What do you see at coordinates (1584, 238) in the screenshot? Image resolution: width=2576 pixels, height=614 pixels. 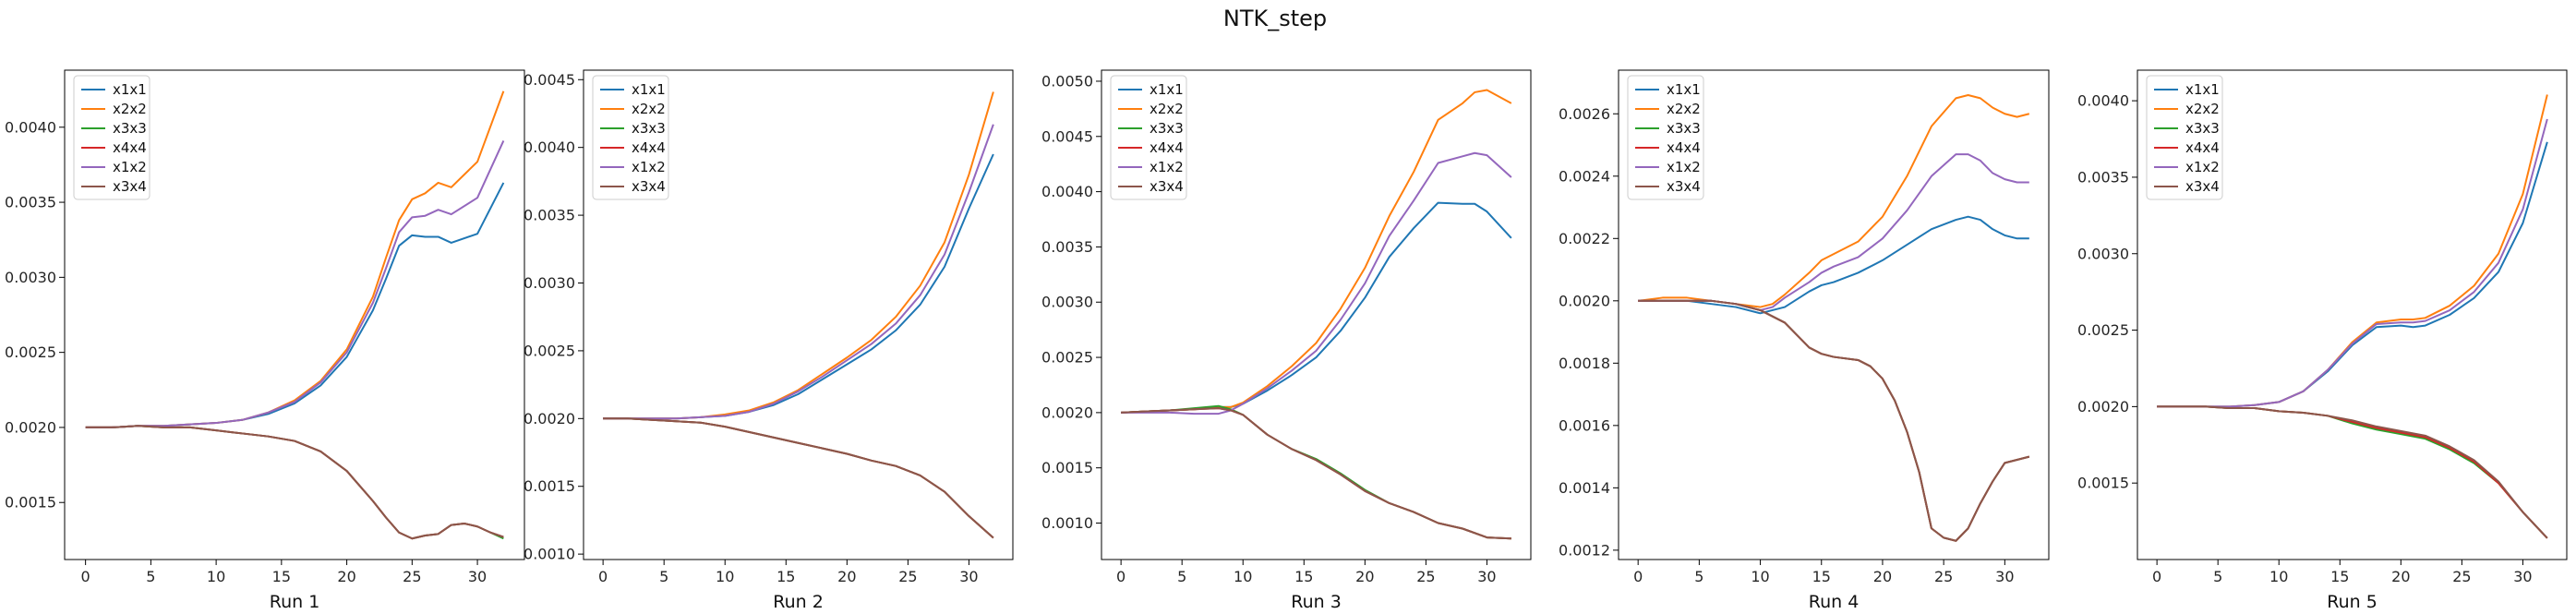 I see `y-tick-label: 0.0022` at bounding box center [1584, 238].